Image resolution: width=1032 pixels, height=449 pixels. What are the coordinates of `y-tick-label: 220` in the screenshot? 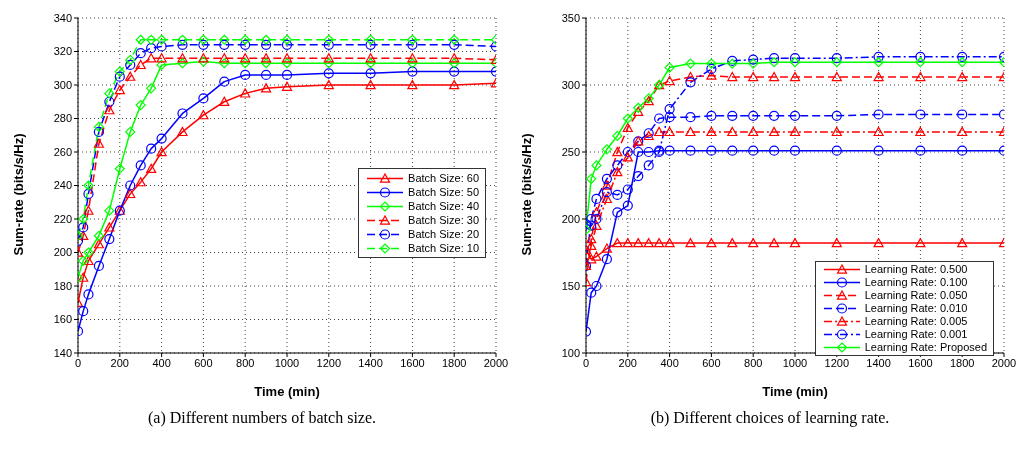 It's located at (62, 218).